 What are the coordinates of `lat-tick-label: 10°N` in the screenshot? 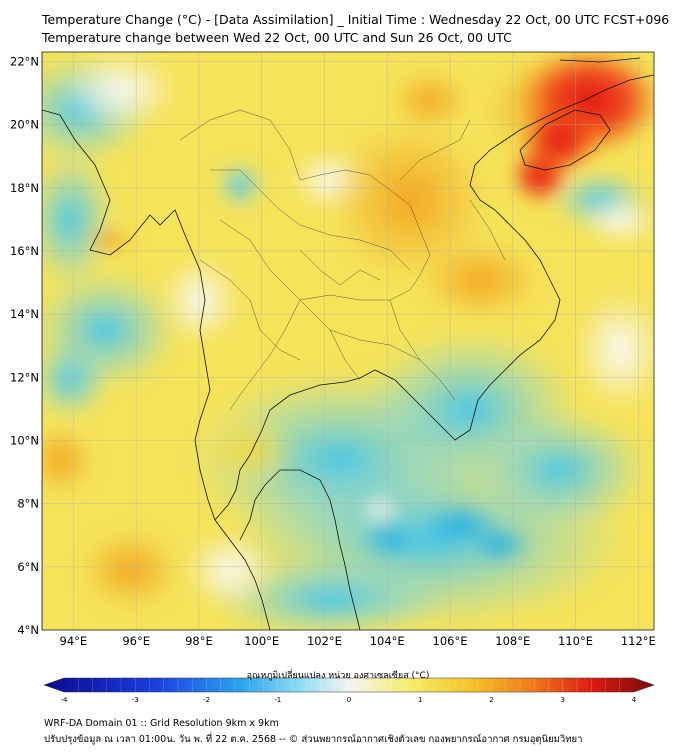 It's located at (24, 440).